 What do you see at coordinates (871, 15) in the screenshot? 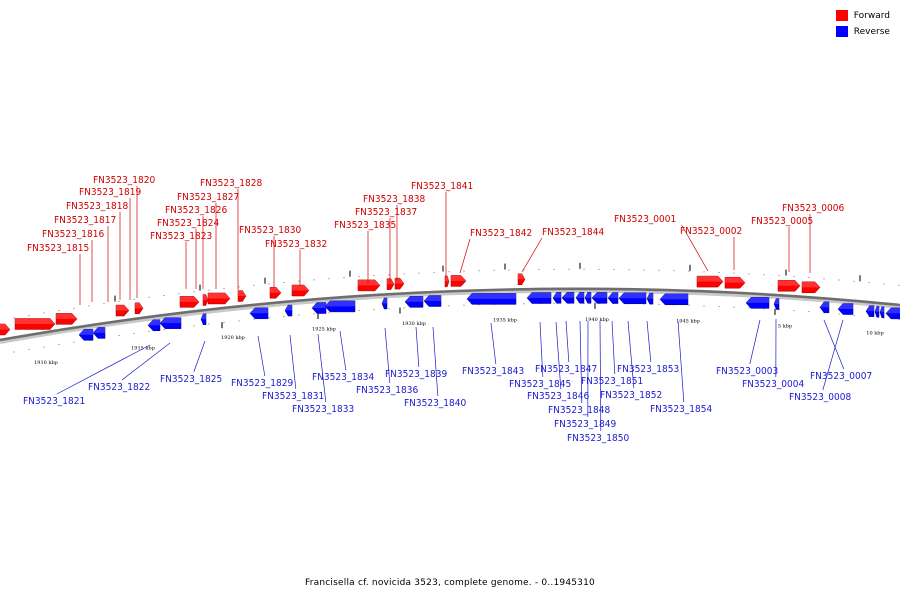
I see `legend-forward-label: Forward` at bounding box center [871, 15].